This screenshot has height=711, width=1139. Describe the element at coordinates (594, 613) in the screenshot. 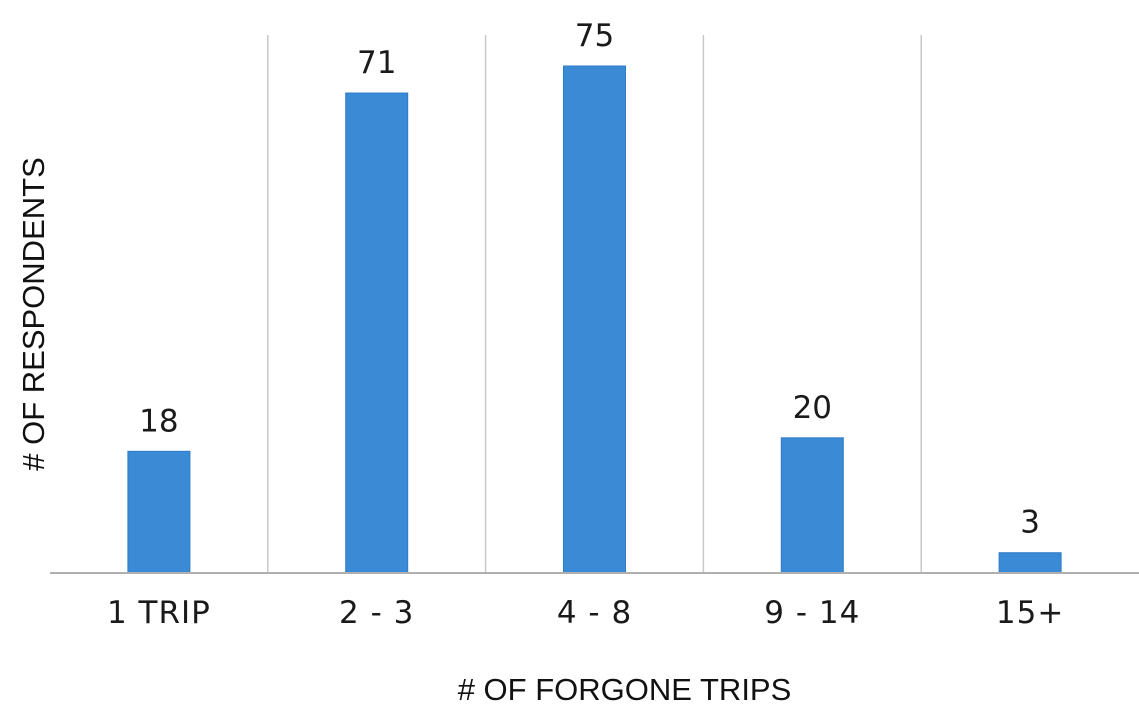

I see `x-tick-label: 4 - 8` at that location.